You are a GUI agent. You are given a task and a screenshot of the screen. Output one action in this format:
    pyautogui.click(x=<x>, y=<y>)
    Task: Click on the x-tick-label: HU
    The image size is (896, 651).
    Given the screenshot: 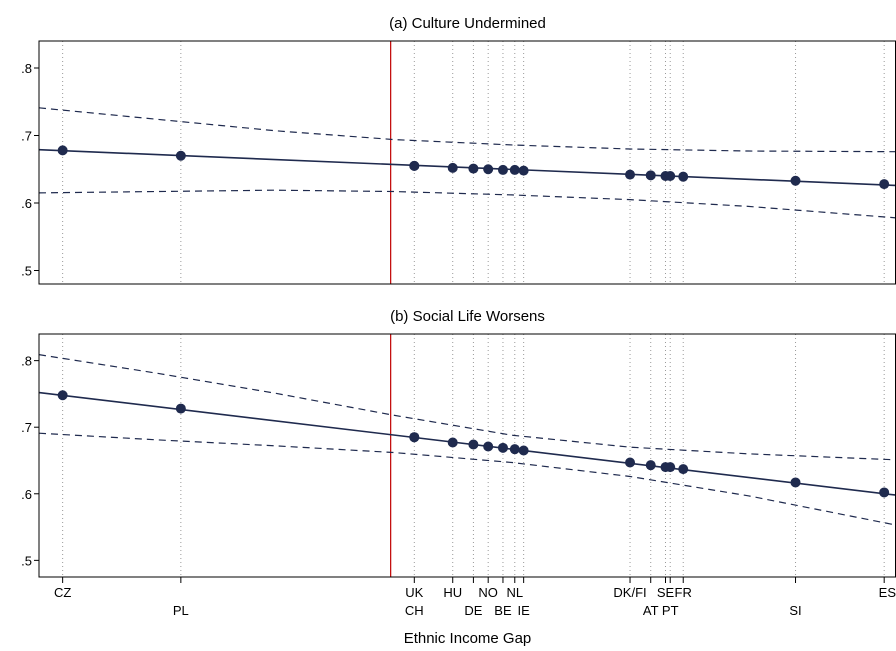 What is the action you would take?
    pyautogui.click(x=452, y=592)
    